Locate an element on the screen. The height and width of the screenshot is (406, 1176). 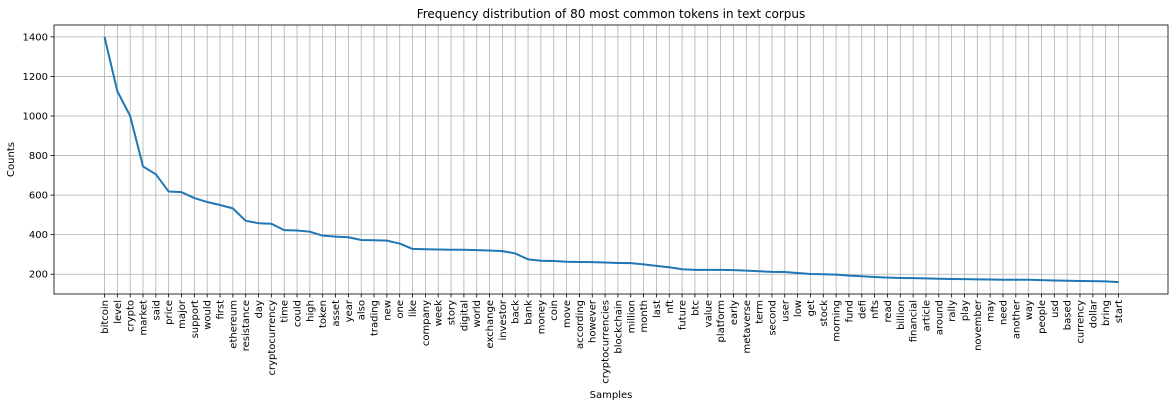
x-tick-label: rally is located at coordinates (952, 311).